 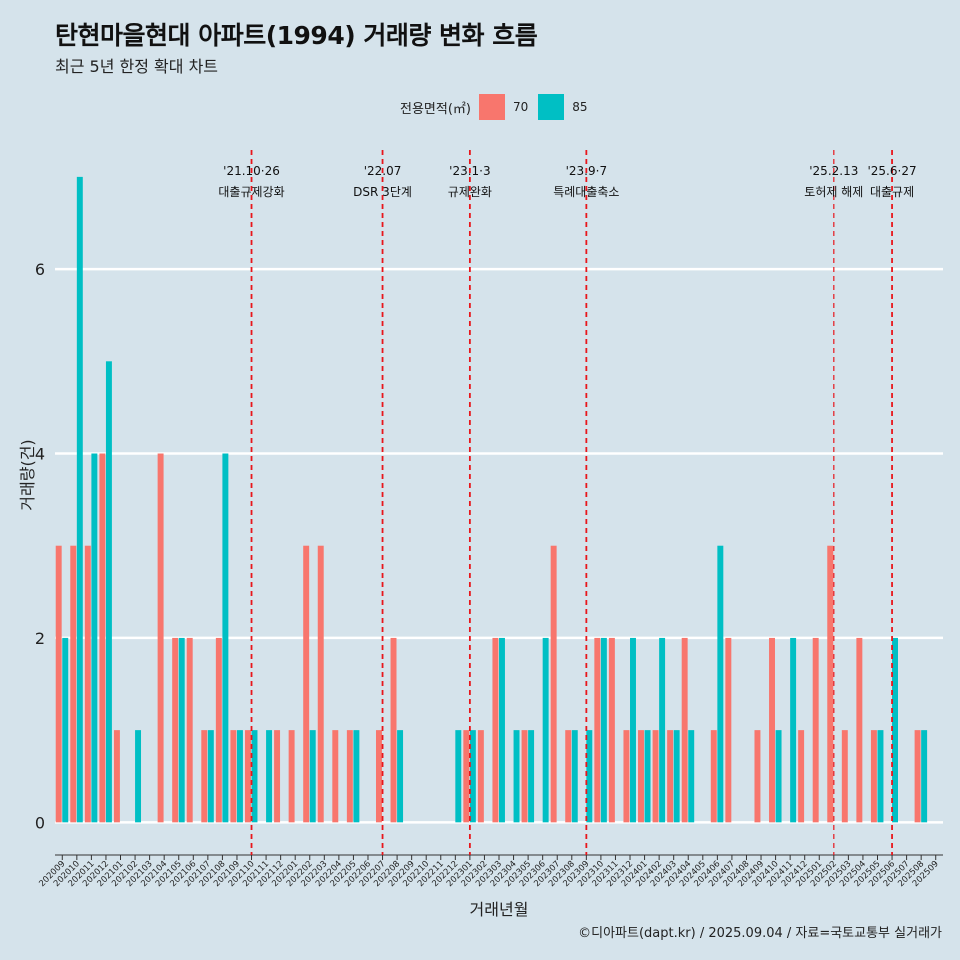 I want to click on legend: 전용면적(㎡) 70 85, so click(x=499, y=107).